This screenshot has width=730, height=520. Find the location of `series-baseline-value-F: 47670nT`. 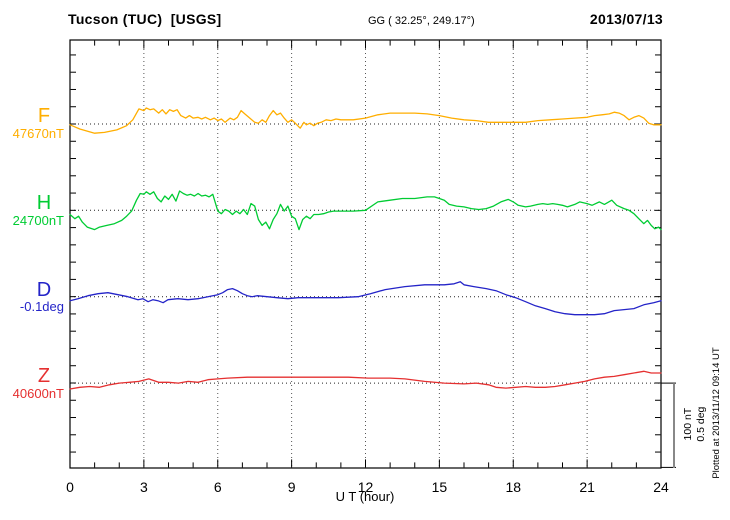

series-baseline-value-F: 47670nT is located at coordinates (38, 133).